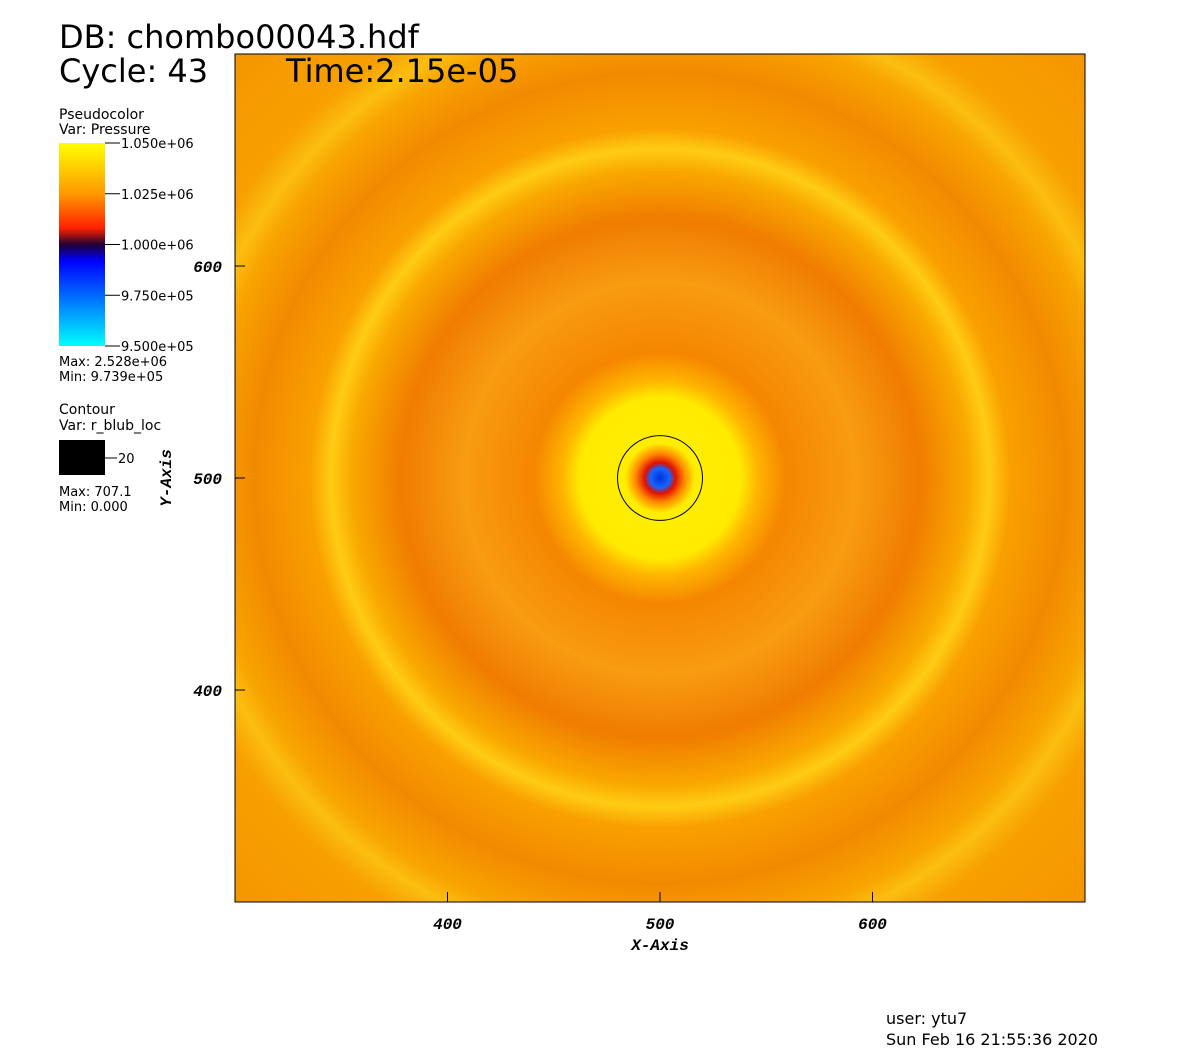 Image resolution: width=1182 pixels, height=1062 pixels. Describe the element at coordinates (167, 478) in the screenshot. I see `y-axis-label: Y-Axis` at that location.